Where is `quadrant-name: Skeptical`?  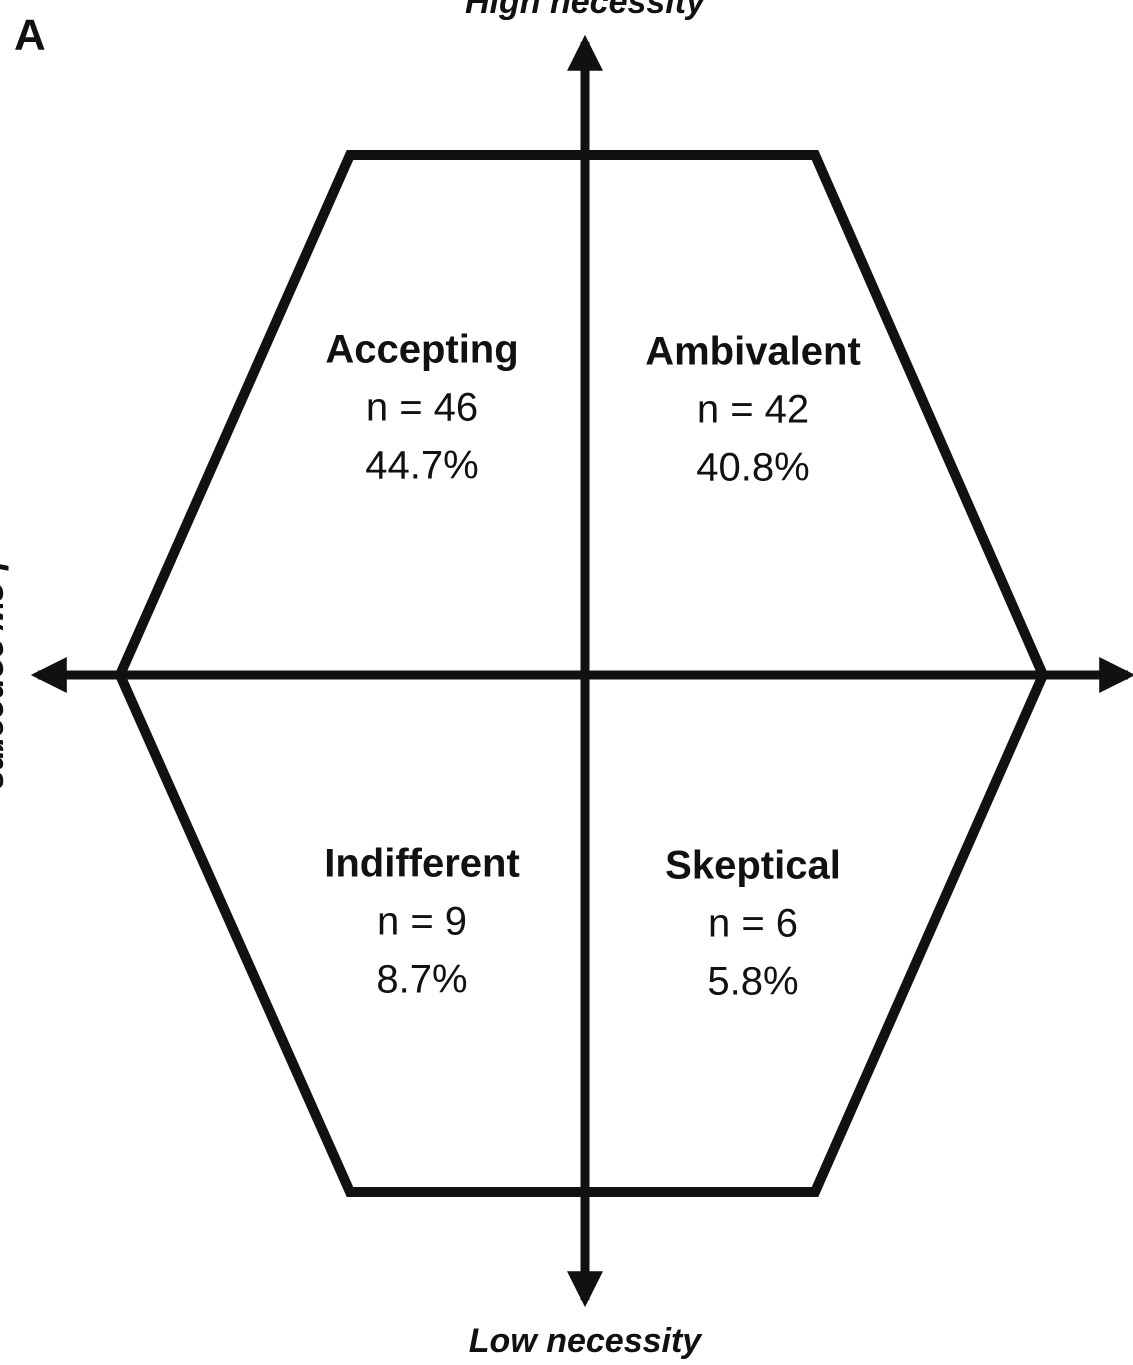 quadrant-name: Skeptical is located at coordinates (753, 866).